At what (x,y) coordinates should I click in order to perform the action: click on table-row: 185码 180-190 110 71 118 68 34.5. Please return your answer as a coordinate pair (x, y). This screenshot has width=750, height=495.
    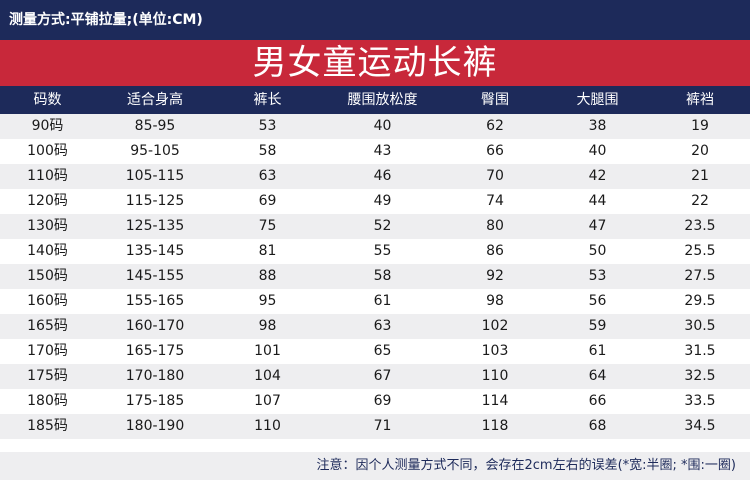
    Looking at the image, I should click on (375, 426).